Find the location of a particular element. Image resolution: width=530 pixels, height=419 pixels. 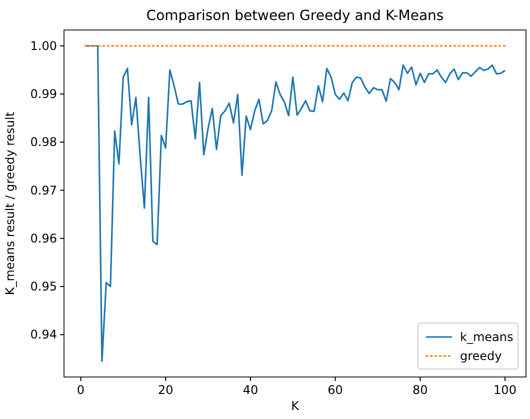

legend-label: greedy is located at coordinates (481, 356).